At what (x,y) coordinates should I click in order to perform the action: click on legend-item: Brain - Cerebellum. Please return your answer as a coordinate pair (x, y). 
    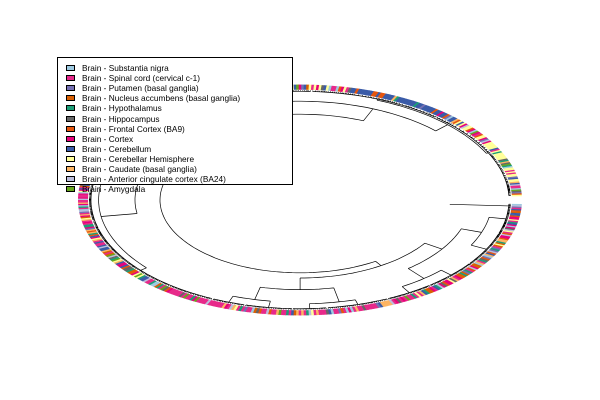
    Looking at the image, I should click on (179, 149).